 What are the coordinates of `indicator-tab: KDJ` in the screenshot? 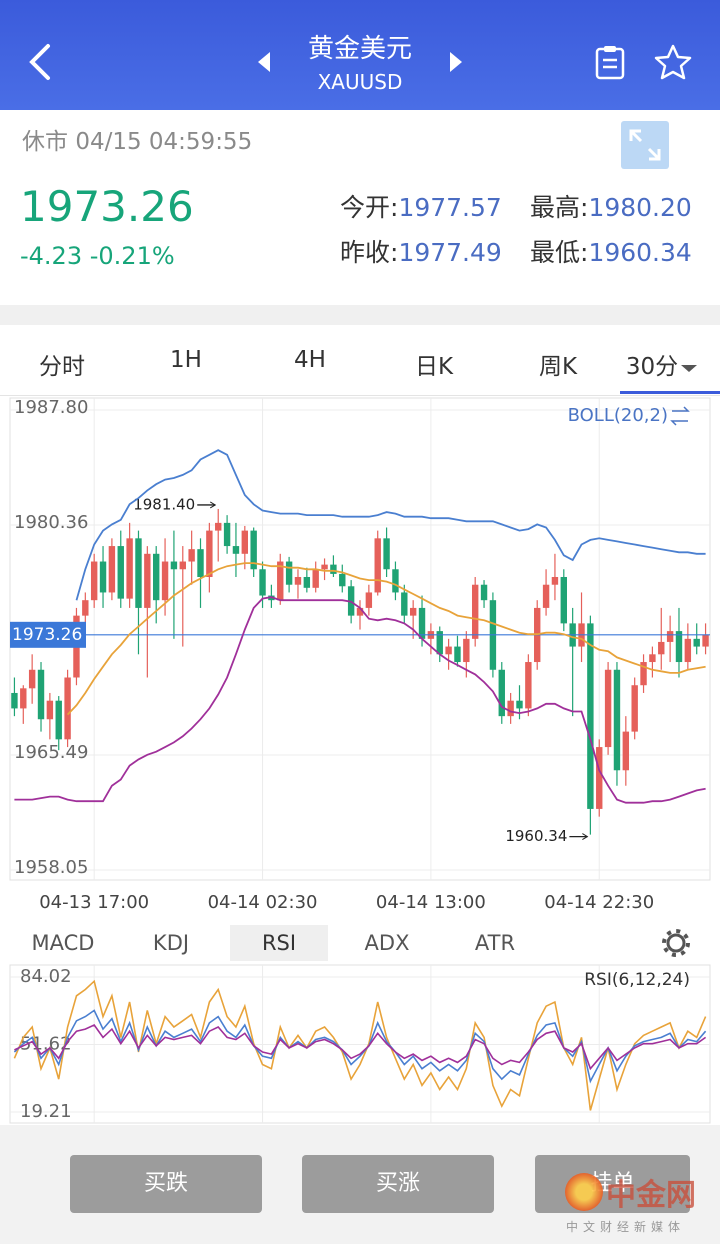 It's located at (171, 943).